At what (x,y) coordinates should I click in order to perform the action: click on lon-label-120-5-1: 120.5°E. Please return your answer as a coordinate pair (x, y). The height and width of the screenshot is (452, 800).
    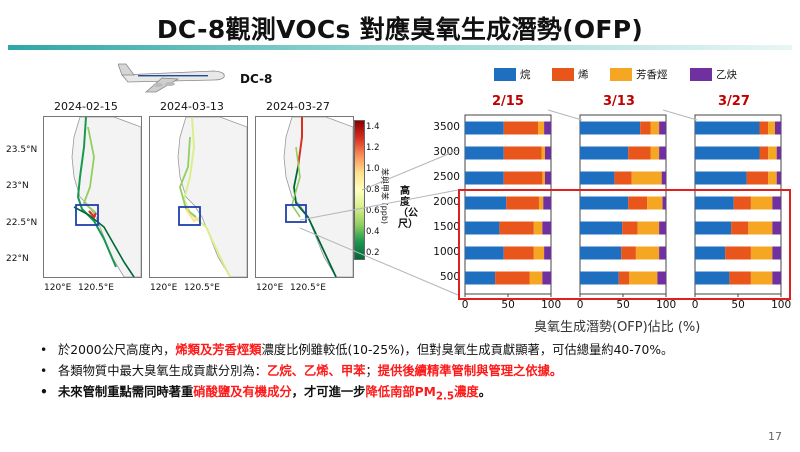
    Looking at the image, I should click on (96, 288).